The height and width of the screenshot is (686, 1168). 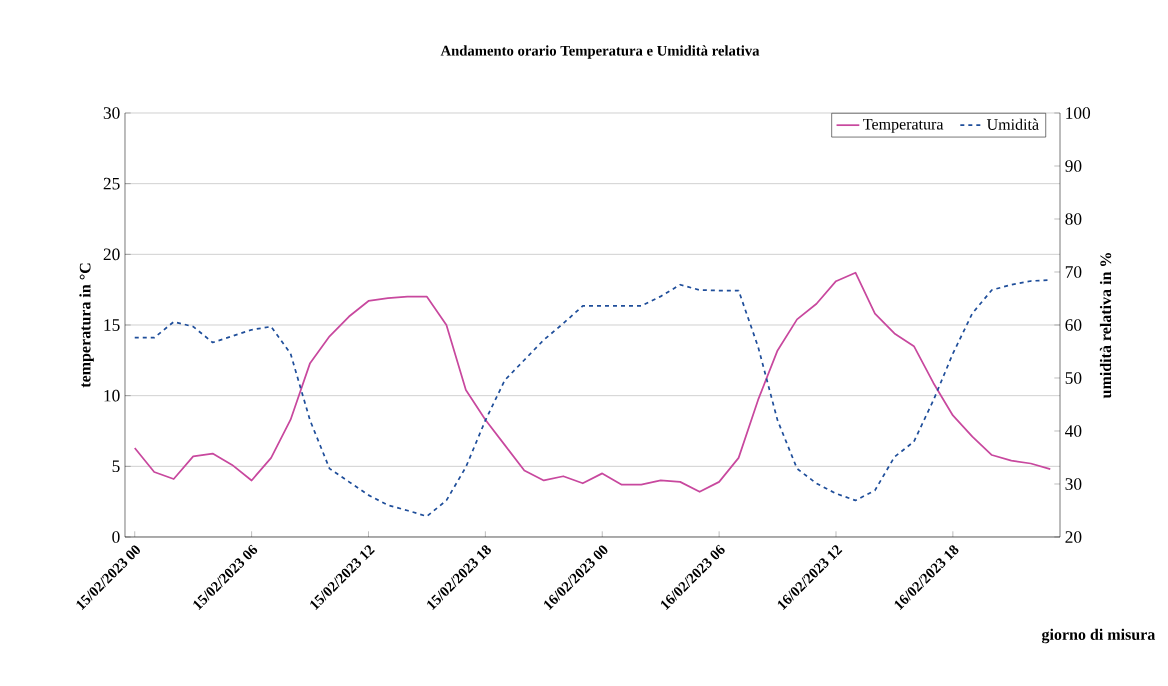 I want to click on y2-tick-label: 50, so click(x=1073, y=378).